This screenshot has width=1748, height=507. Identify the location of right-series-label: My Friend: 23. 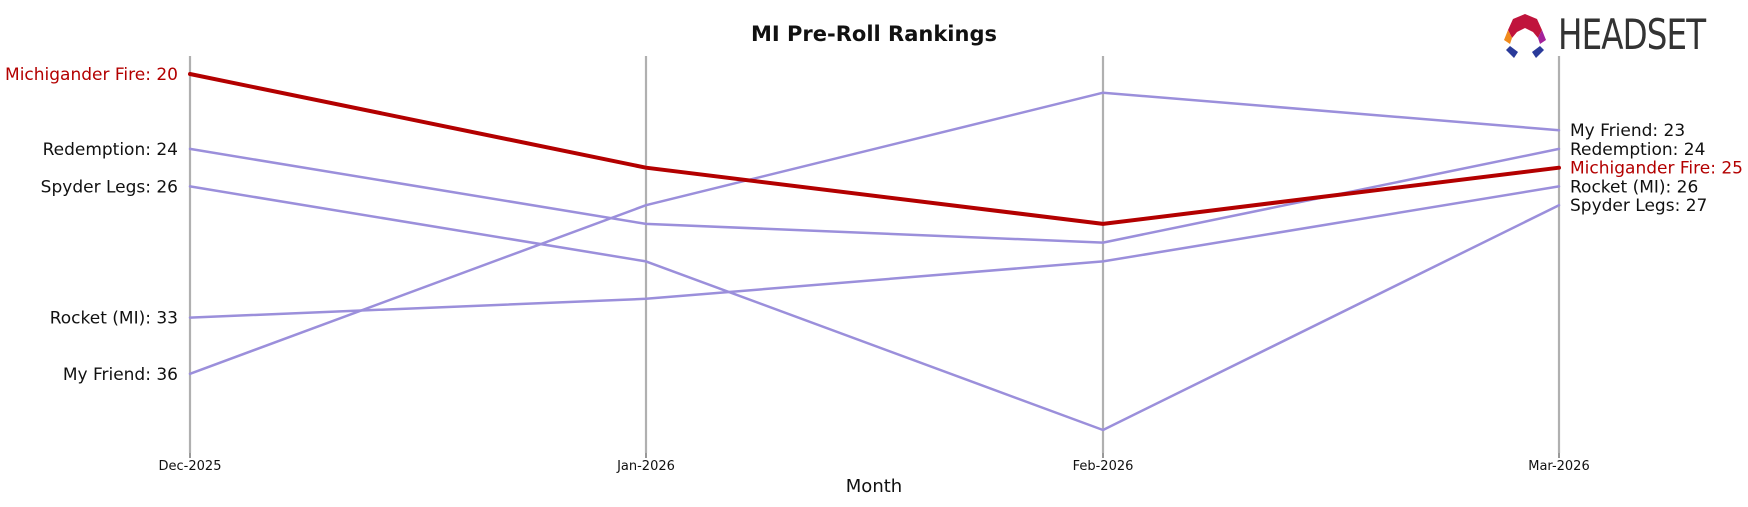
(1627, 131).